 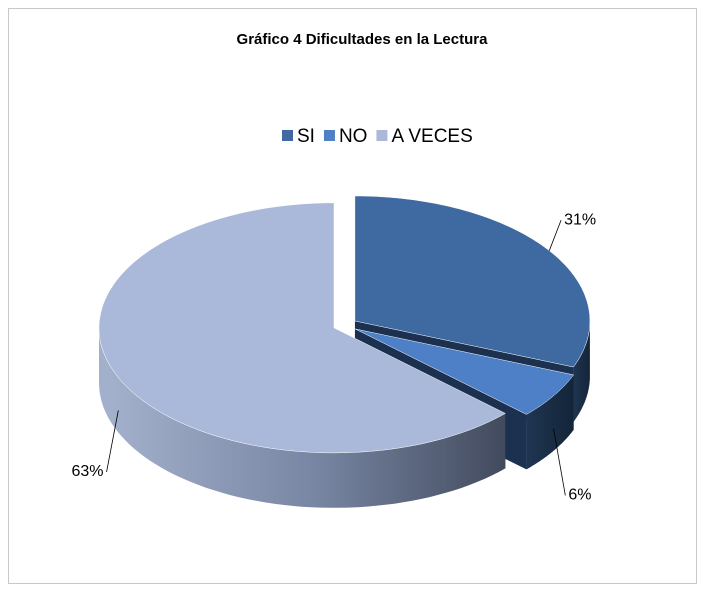 What do you see at coordinates (306, 136) in the screenshot?
I see `legend-label: SI` at bounding box center [306, 136].